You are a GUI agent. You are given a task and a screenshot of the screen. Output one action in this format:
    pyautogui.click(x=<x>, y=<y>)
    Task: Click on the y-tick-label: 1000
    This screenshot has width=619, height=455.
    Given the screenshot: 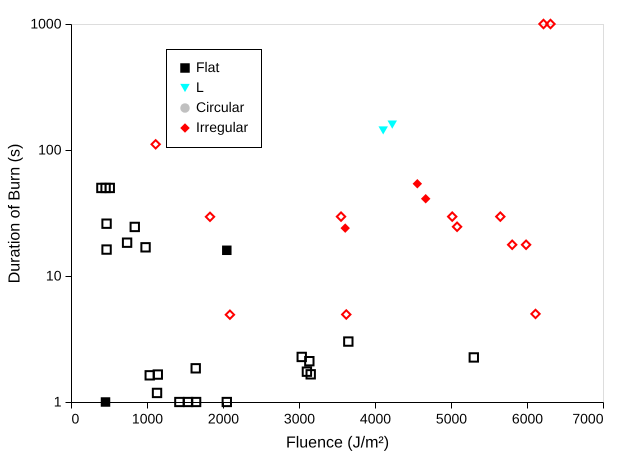 What is the action you would take?
    pyautogui.click(x=46, y=24)
    